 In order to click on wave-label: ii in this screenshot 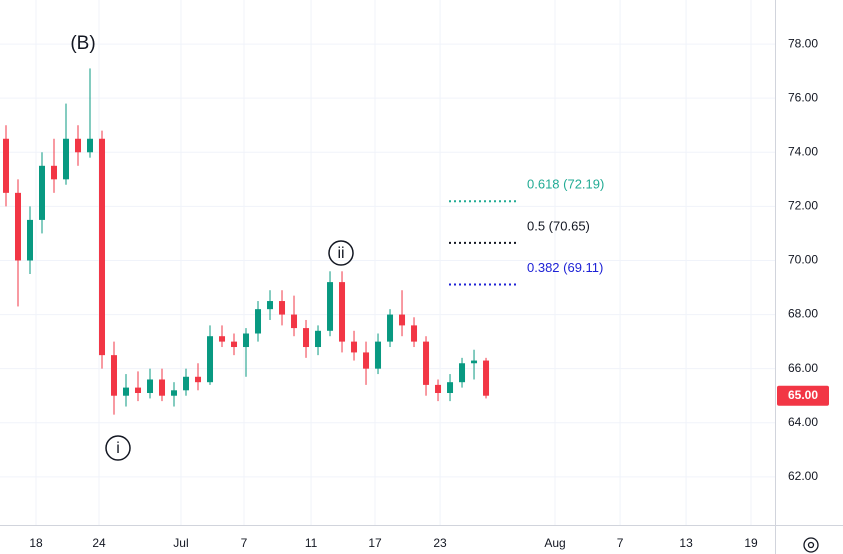, I will do `click(340, 253)`.